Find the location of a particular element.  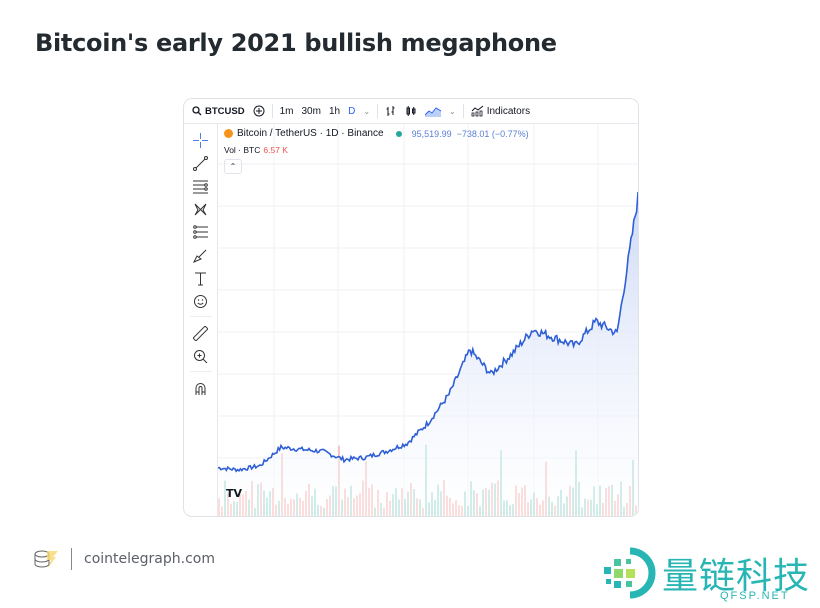

fib-icon is located at coordinates (200, 232).